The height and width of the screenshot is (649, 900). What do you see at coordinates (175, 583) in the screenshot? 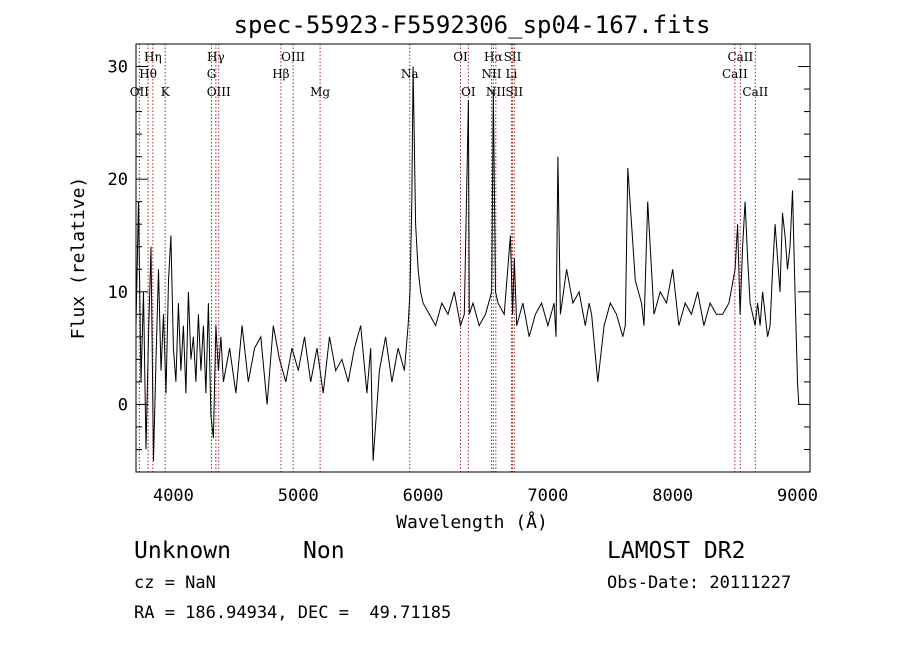
I see `redshift-value: cz = NaN` at bounding box center [175, 583].